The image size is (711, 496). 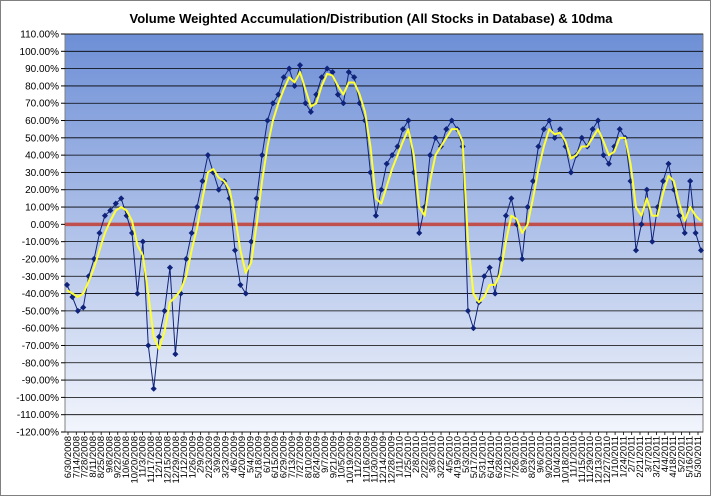 I want to click on x-tick-label: 12/1/2008, so click(x=159, y=457).